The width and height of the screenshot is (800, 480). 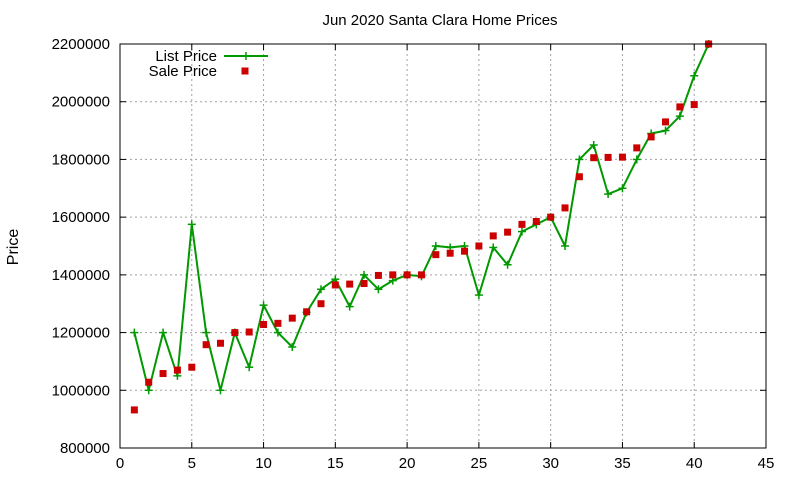 I want to click on x-tick-label: 30, so click(x=550, y=463).